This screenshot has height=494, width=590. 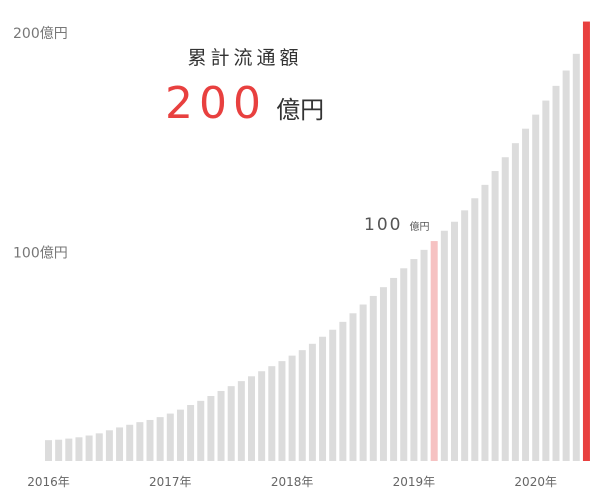 What do you see at coordinates (40, 144) in the screenshot?
I see `y-axis-tick-labels: 200億円 100億円` at bounding box center [40, 144].